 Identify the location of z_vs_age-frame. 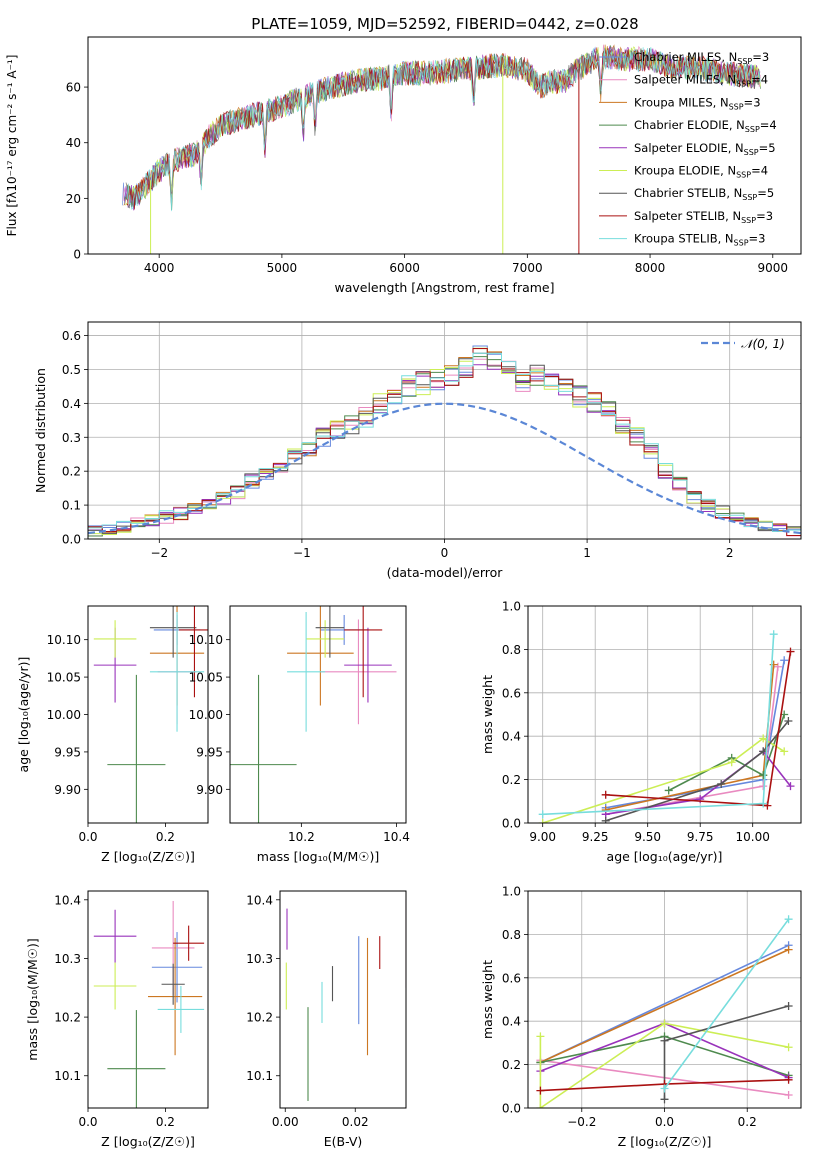
(148, 714).